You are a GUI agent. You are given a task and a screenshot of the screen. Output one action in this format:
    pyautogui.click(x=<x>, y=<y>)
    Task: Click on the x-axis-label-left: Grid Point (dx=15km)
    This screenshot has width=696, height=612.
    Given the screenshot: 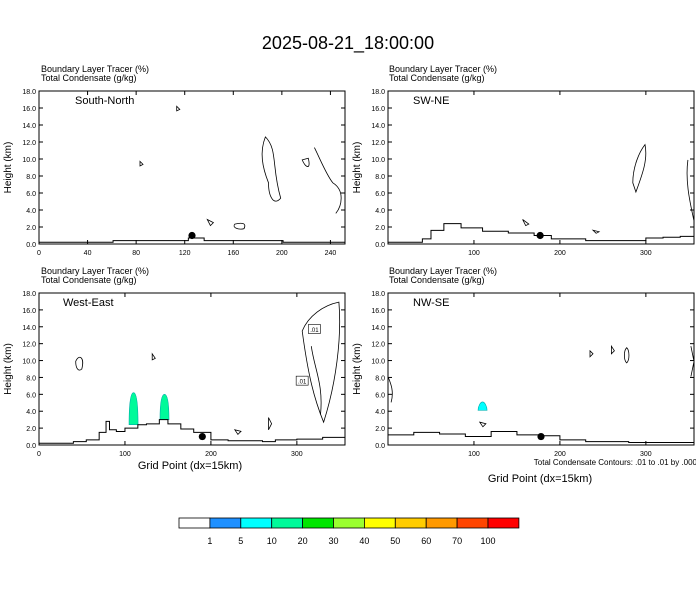 What is the action you would take?
    pyautogui.click(x=190, y=466)
    